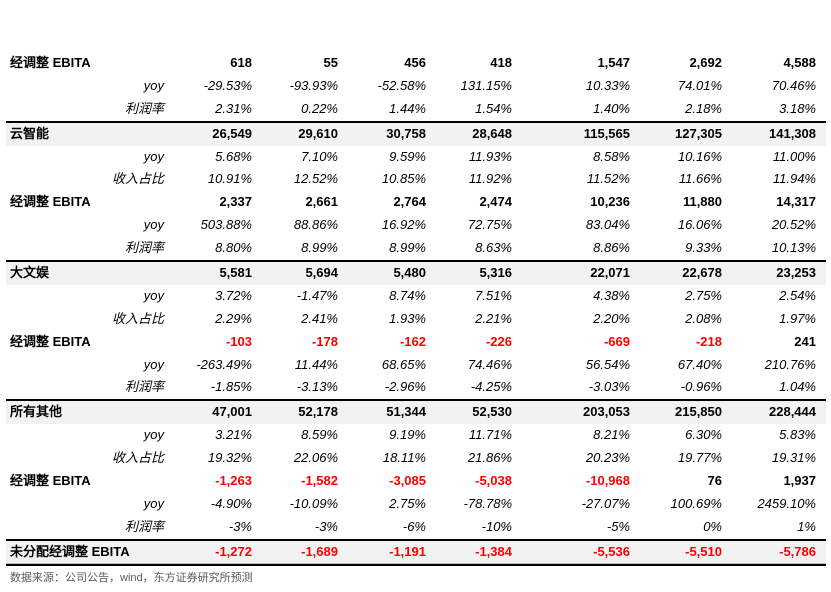 The width and height of the screenshot is (831, 592). I want to click on table-cell: 115,565, so click(606, 133).